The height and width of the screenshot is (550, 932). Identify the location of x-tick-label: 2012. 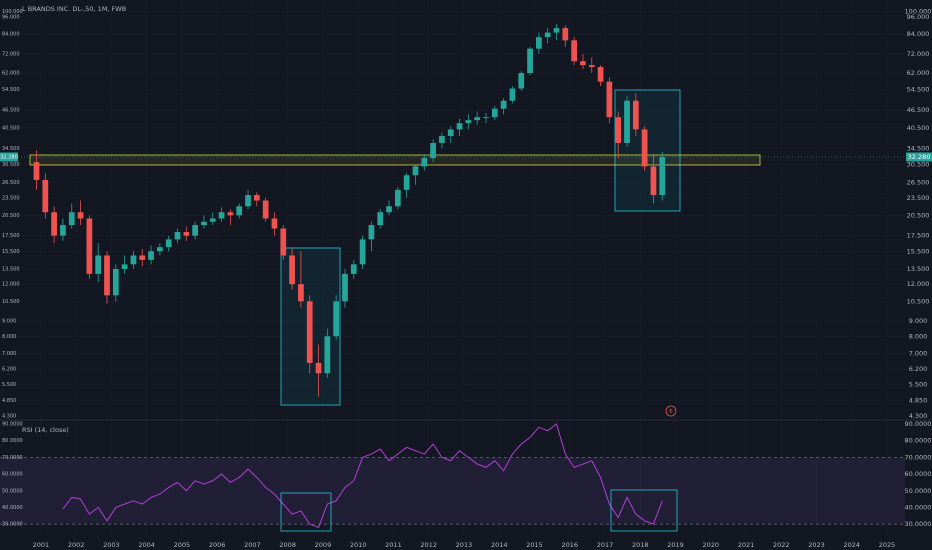
(428, 545).